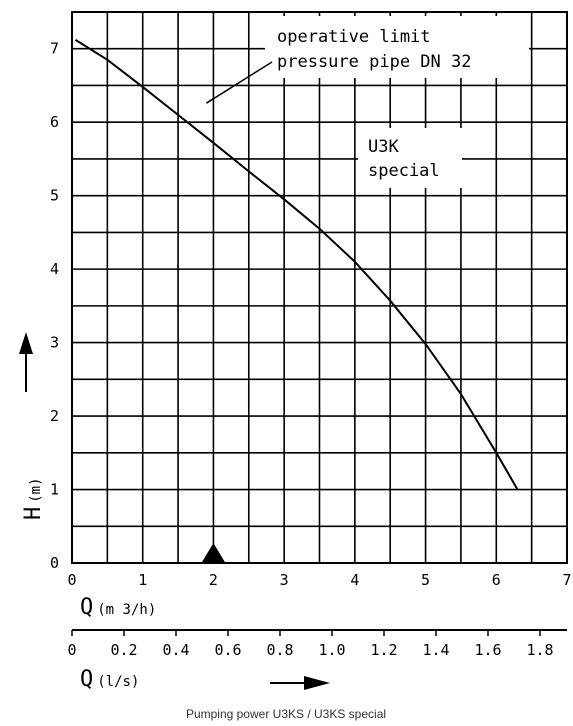 The width and height of the screenshot is (573, 726). Describe the element at coordinates (487, 650) in the screenshot. I see `x2-tick-label: 1.6` at that location.